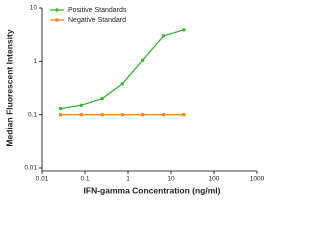 Image resolution: width=320 pixels, height=240 pixels. Describe the element at coordinates (32, 114) in the screenshot. I see `y-tick-label: 0.1` at that location.